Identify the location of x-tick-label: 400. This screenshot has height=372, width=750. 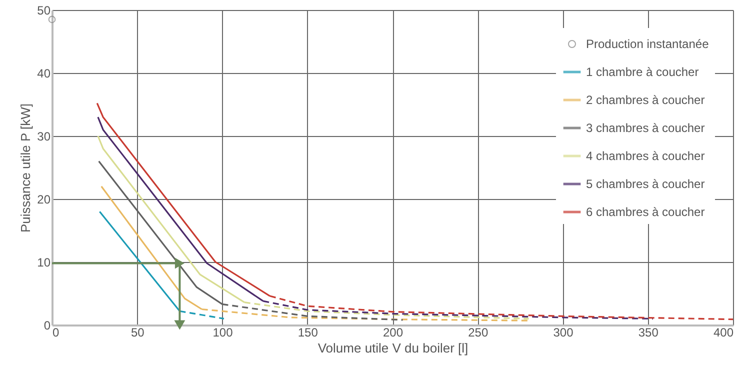
(723, 333).